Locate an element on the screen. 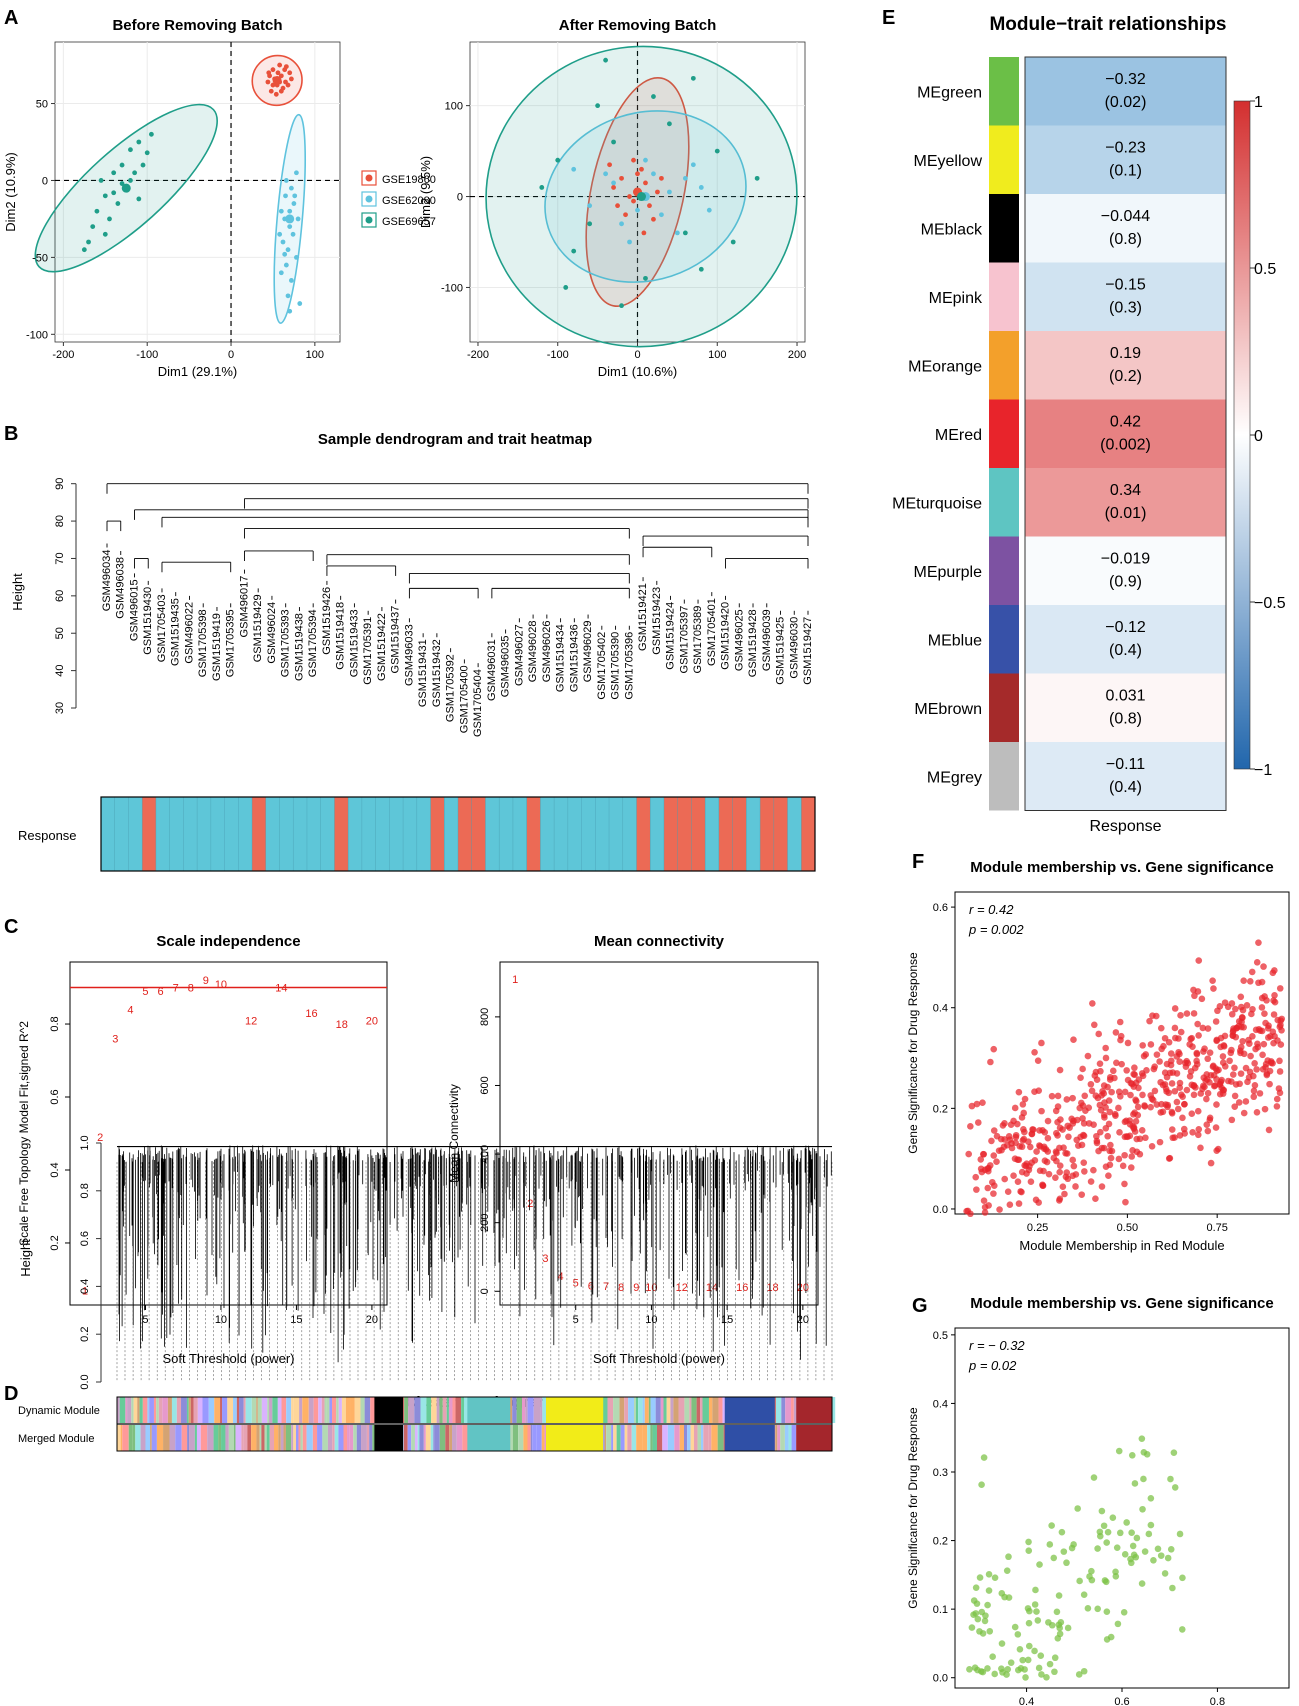  x-tick-label: 0 is located at coordinates (231, 355).